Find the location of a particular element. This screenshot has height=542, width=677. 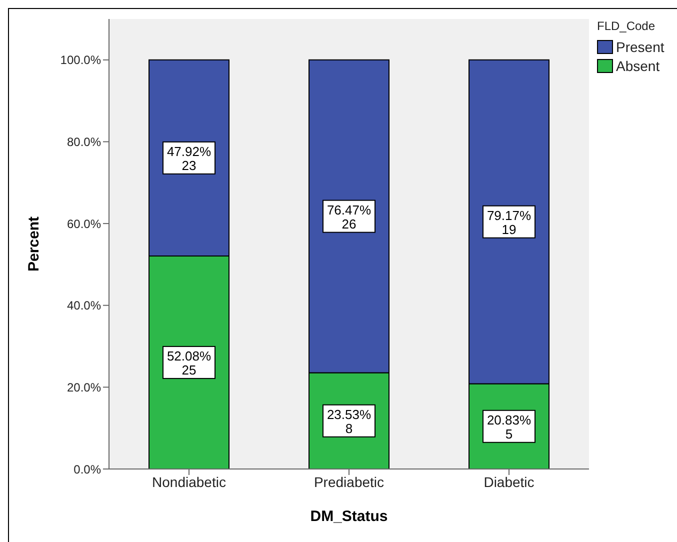

data-label: 20.83% 5 is located at coordinates (509, 427).